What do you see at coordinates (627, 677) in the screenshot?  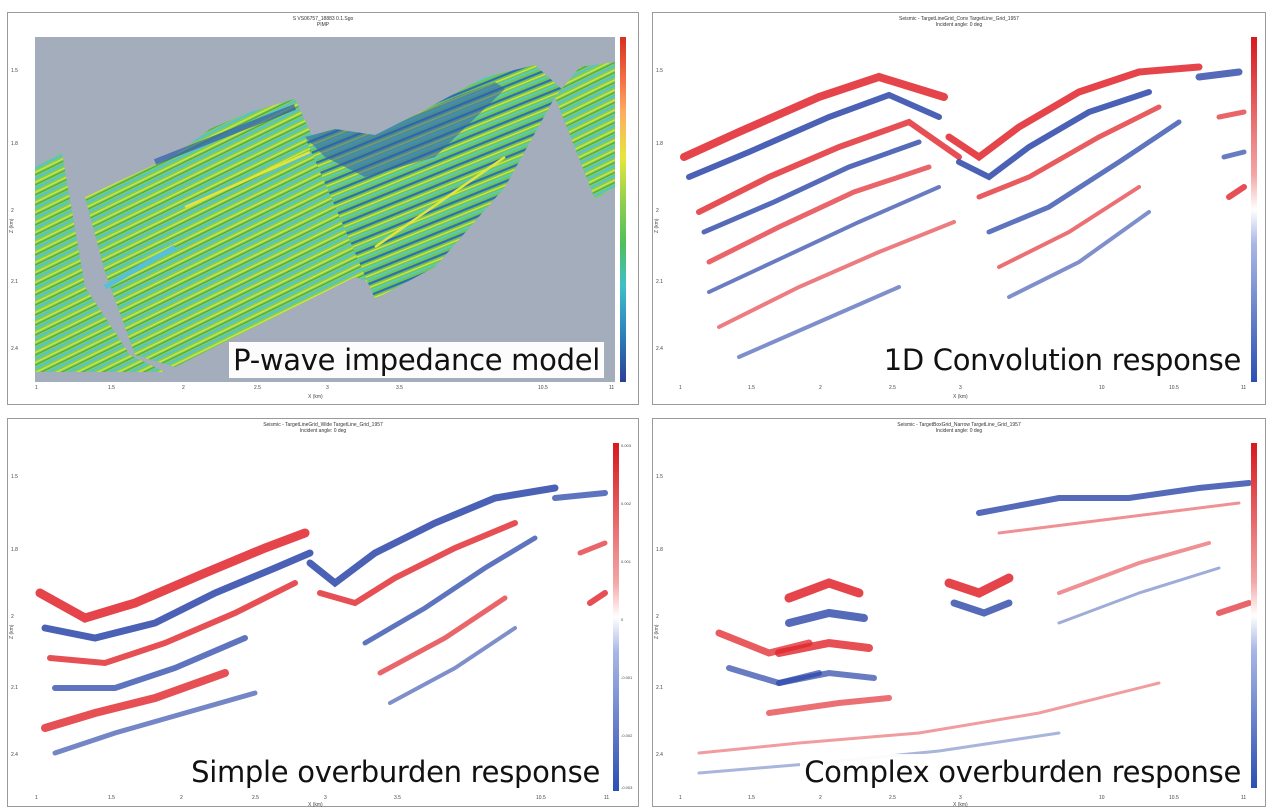 I see `colorbar-tick-label: -0.001` at bounding box center [627, 677].